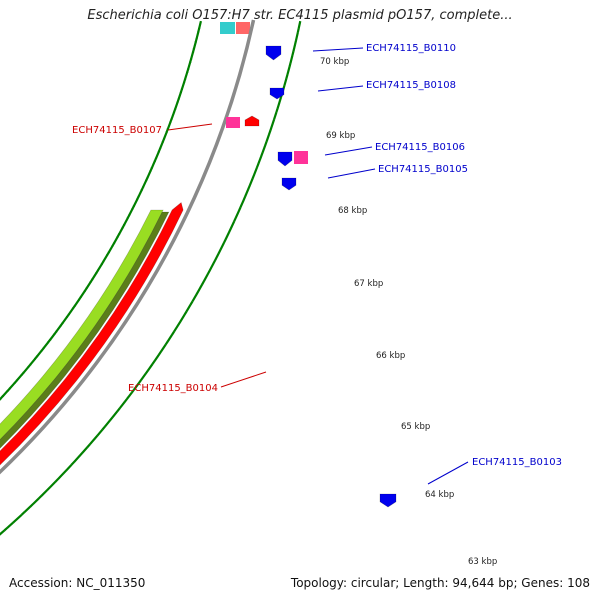 This screenshot has width=600, height=605. I want to click on gene-b0104-arc, so click(92, 333).